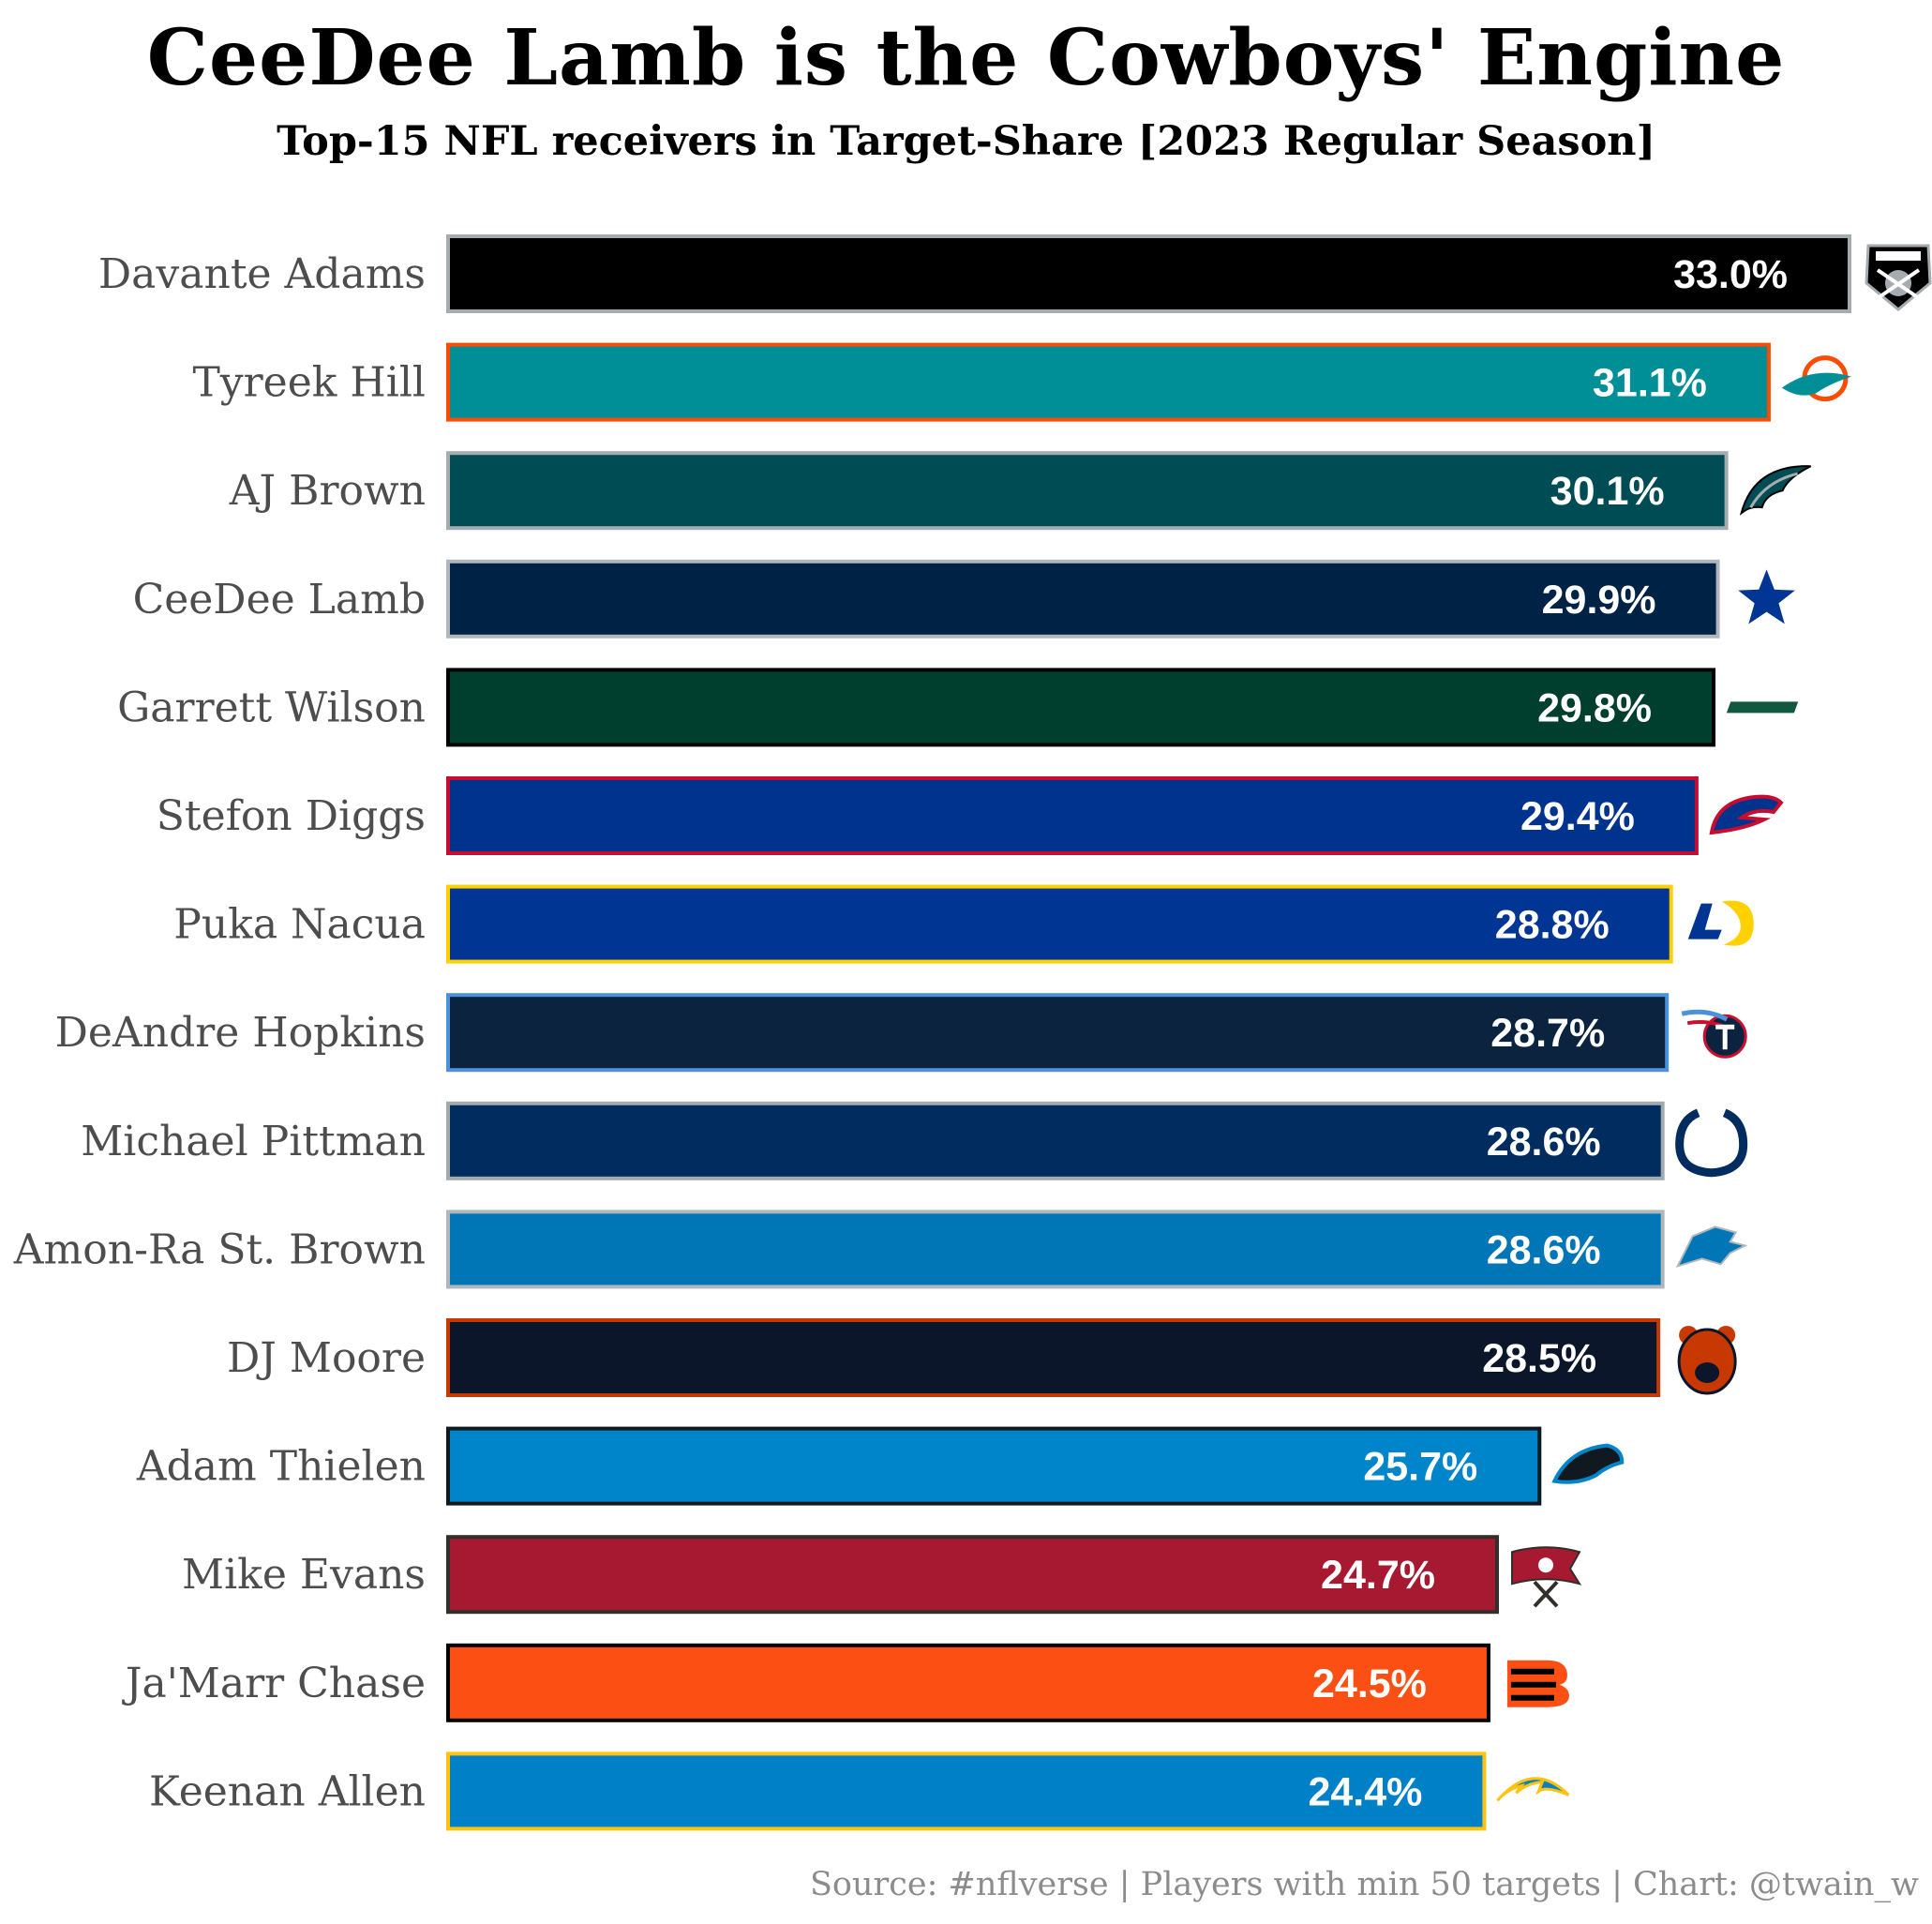  Describe the element at coordinates (1420, 1467) in the screenshot. I see `value-label: 25.7%` at that location.